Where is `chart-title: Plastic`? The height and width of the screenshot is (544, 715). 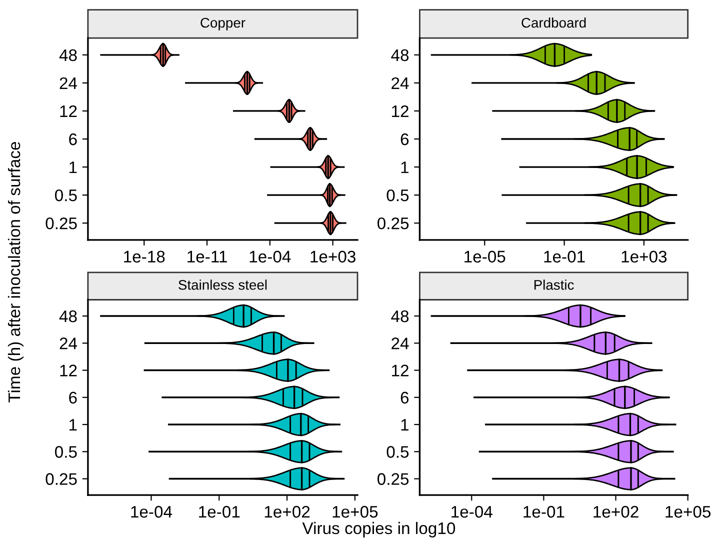
chart-title: Plastic is located at coordinates (554, 285).